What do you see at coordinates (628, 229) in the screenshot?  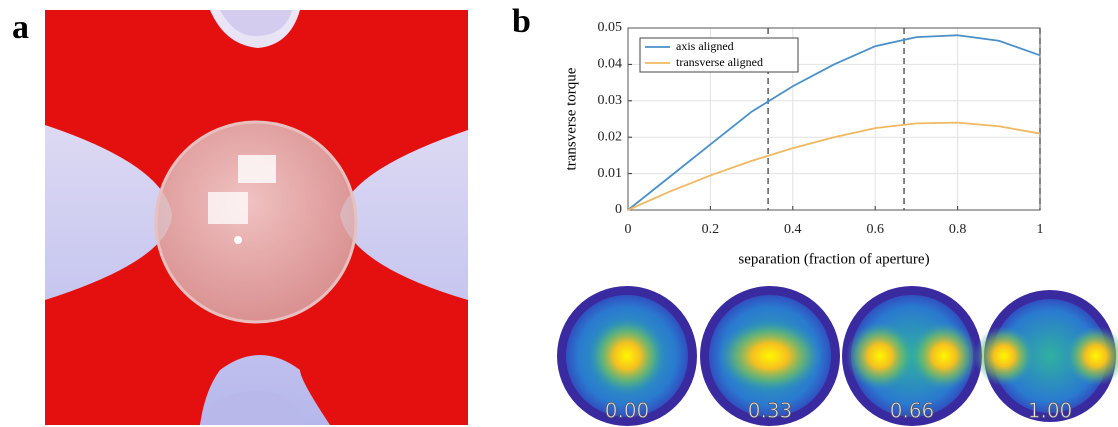 I see `x-tick-label: 0` at bounding box center [628, 229].